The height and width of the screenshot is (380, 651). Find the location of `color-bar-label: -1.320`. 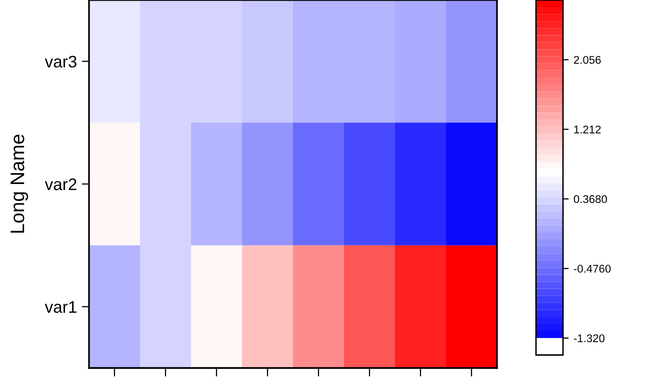

color-bar-label: -1.320 is located at coordinates (589, 338).